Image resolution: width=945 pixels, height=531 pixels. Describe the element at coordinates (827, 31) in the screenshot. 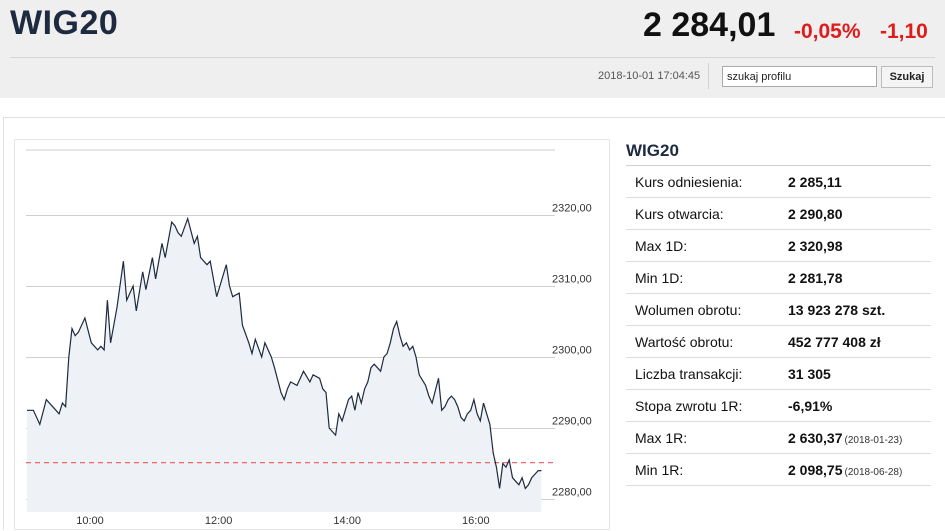

I see `change-percent: -0,05%` at that location.